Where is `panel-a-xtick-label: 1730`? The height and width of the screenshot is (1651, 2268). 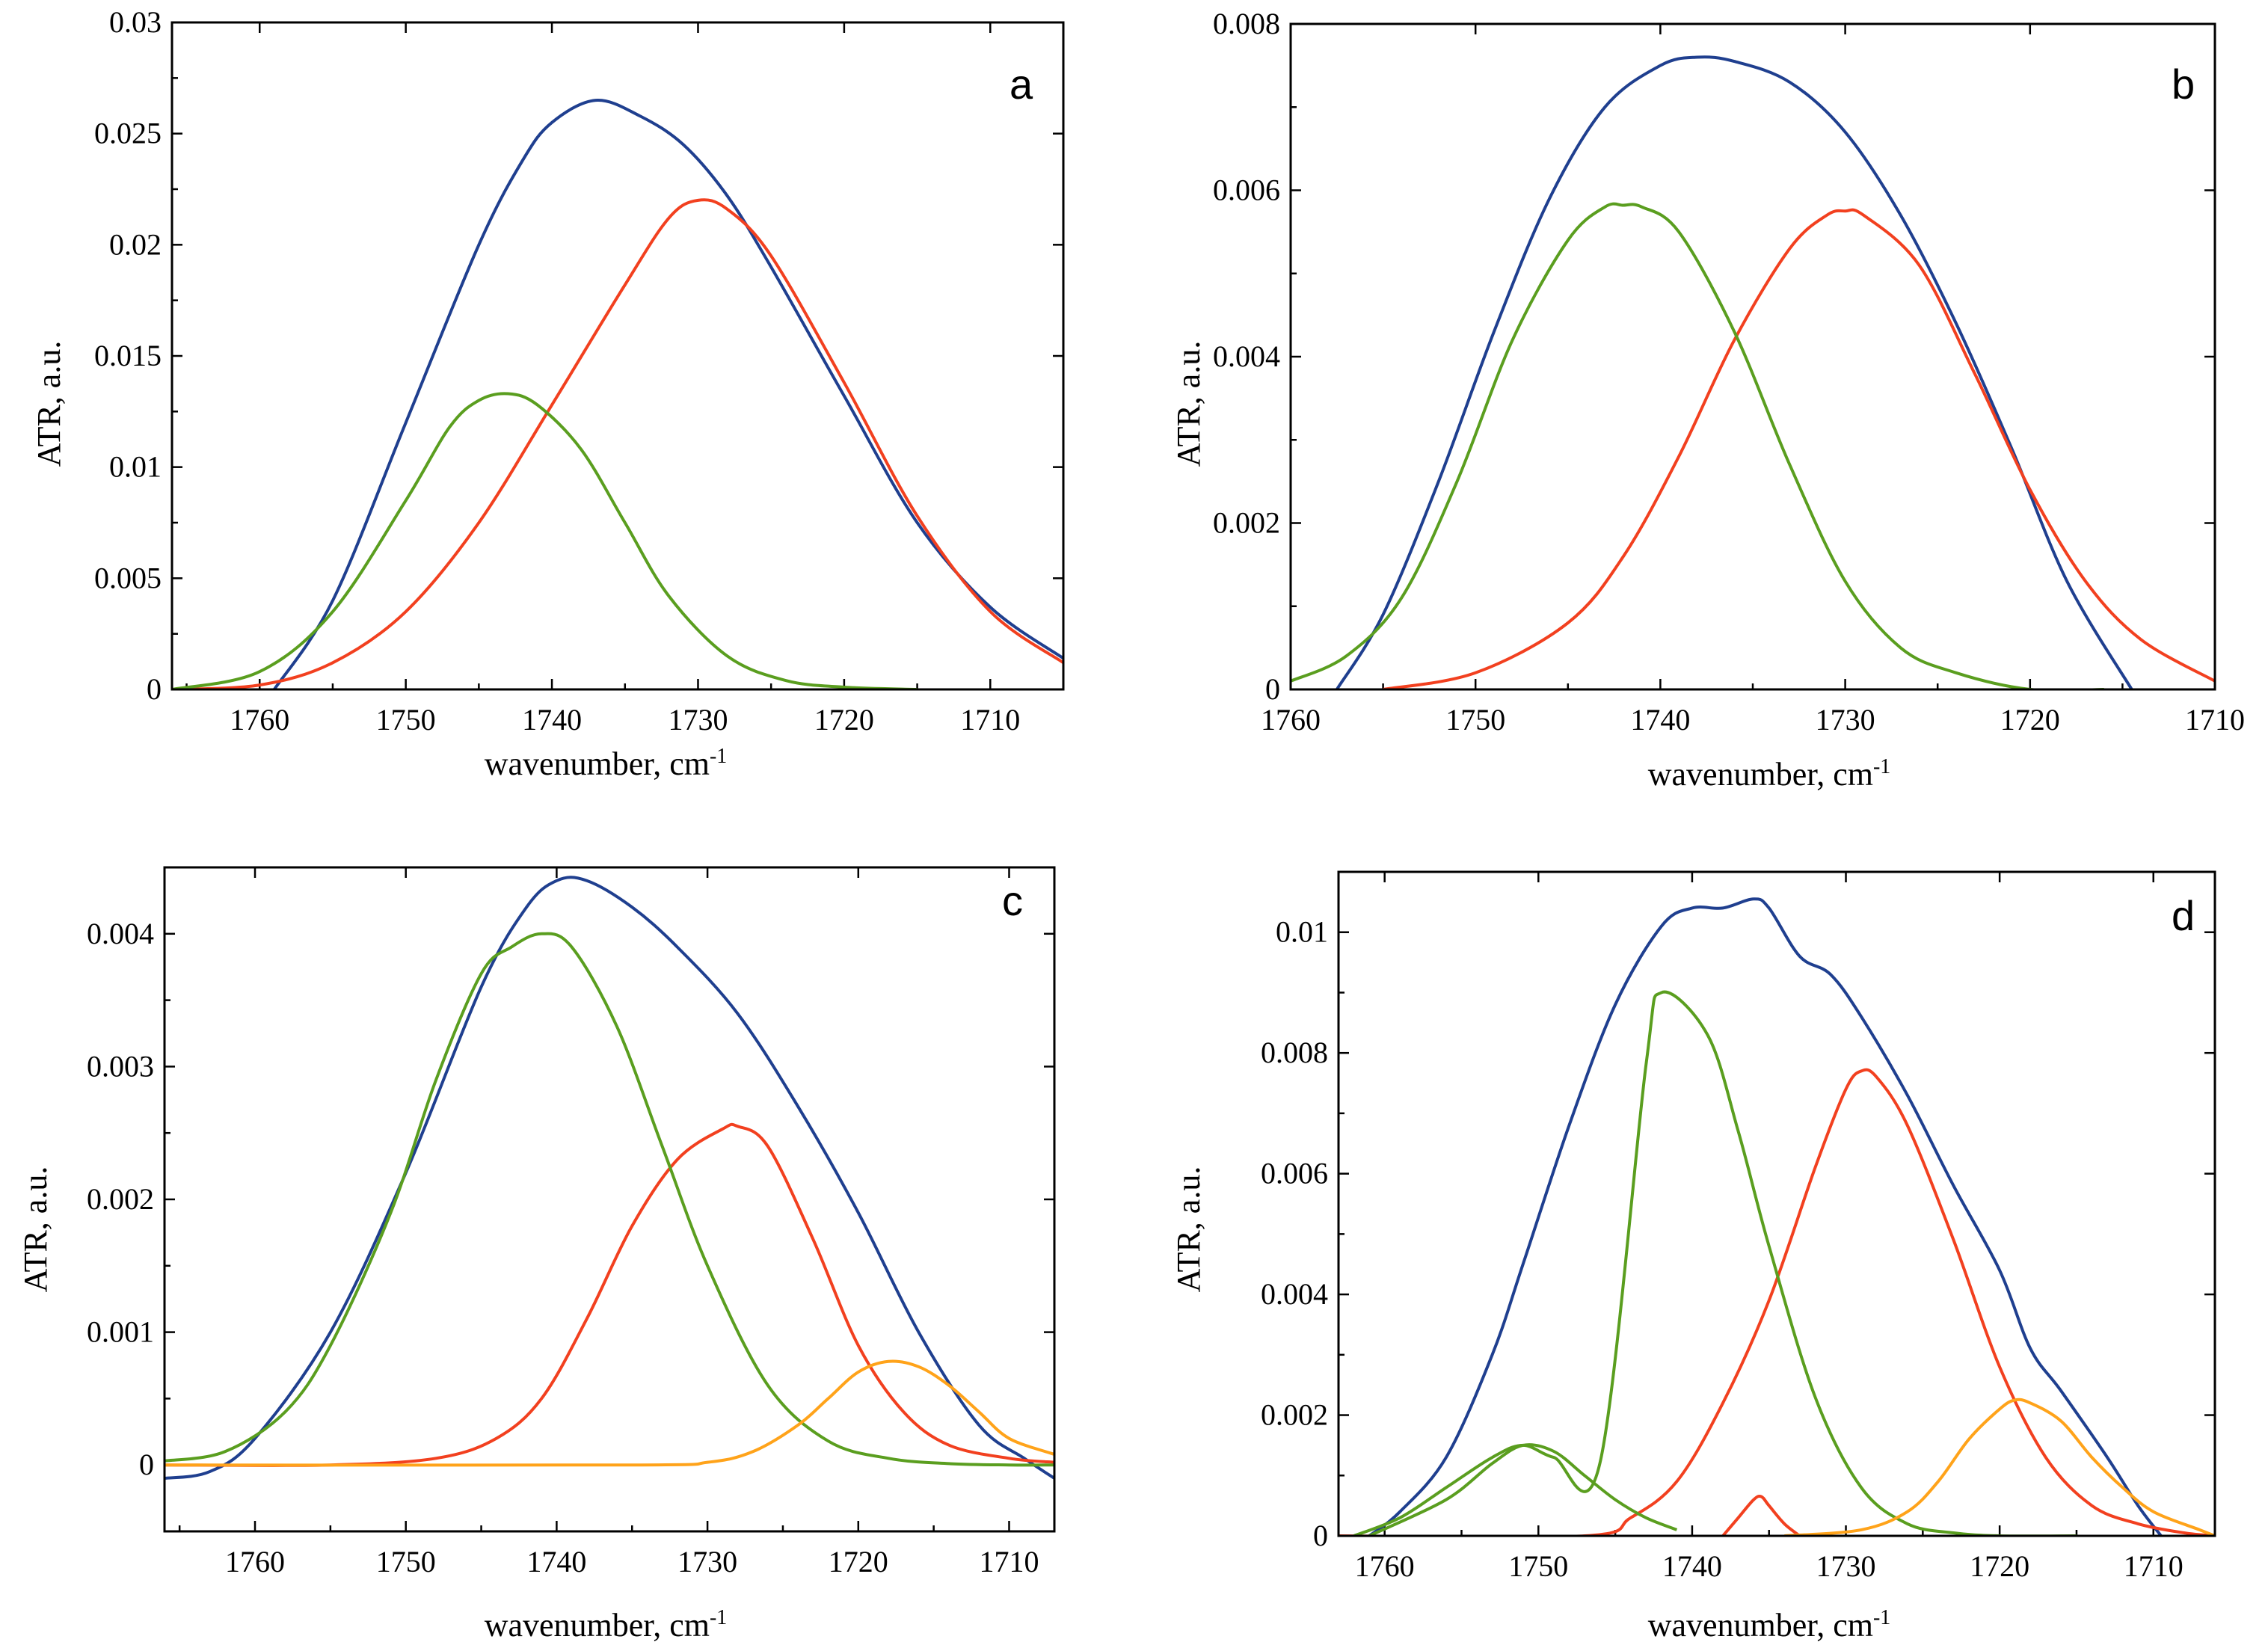 panel-a-xtick-label: 1730 is located at coordinates (698, 720).